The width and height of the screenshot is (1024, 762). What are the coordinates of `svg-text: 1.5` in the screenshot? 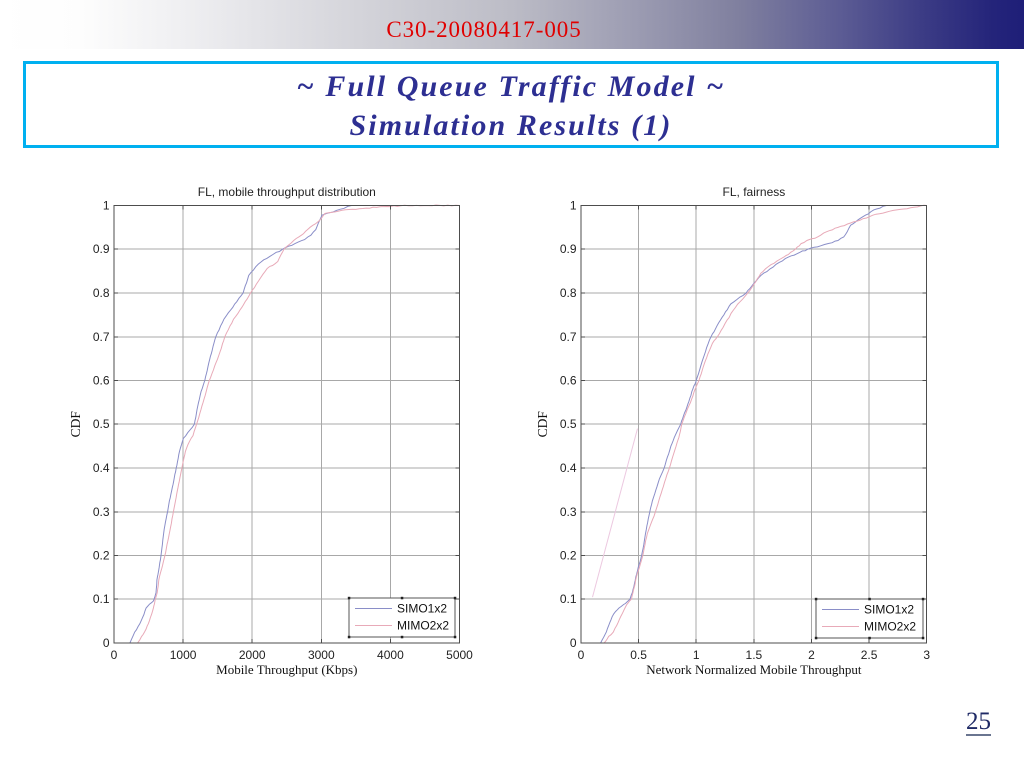 It's located at (754, 655).